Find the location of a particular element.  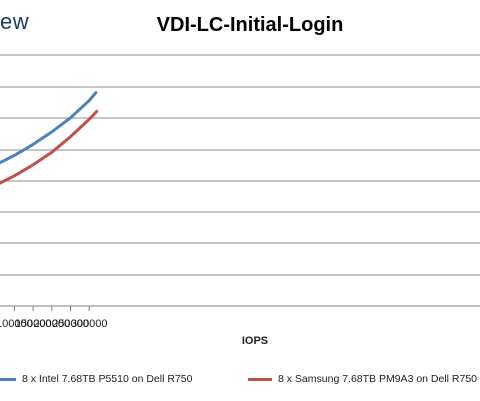

x-tick-labels: 100000150000200000250000300000 is located at coordinates (54, 324).